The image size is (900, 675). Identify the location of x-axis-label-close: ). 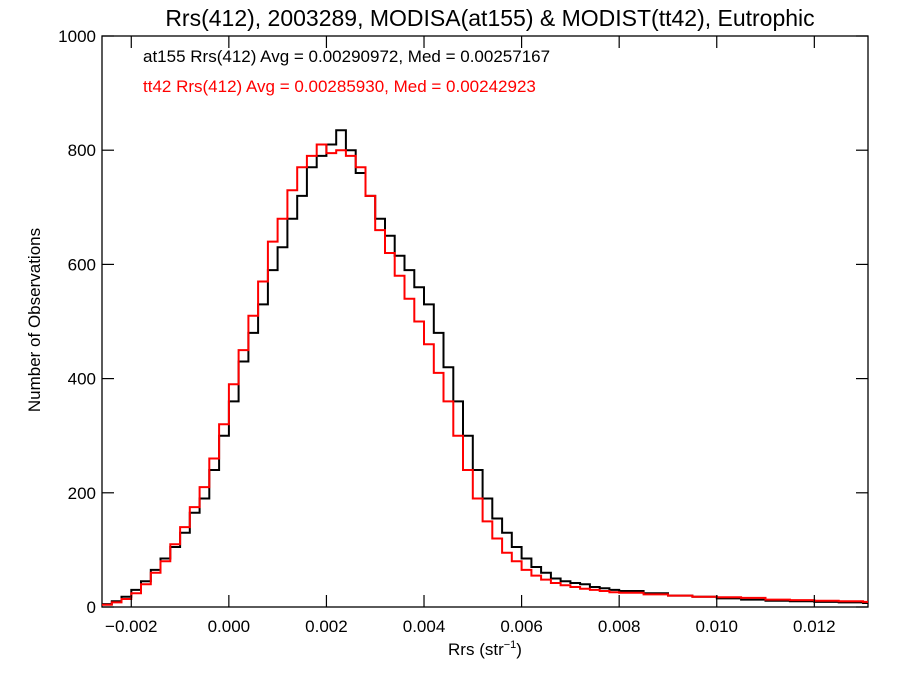
(519, 649).